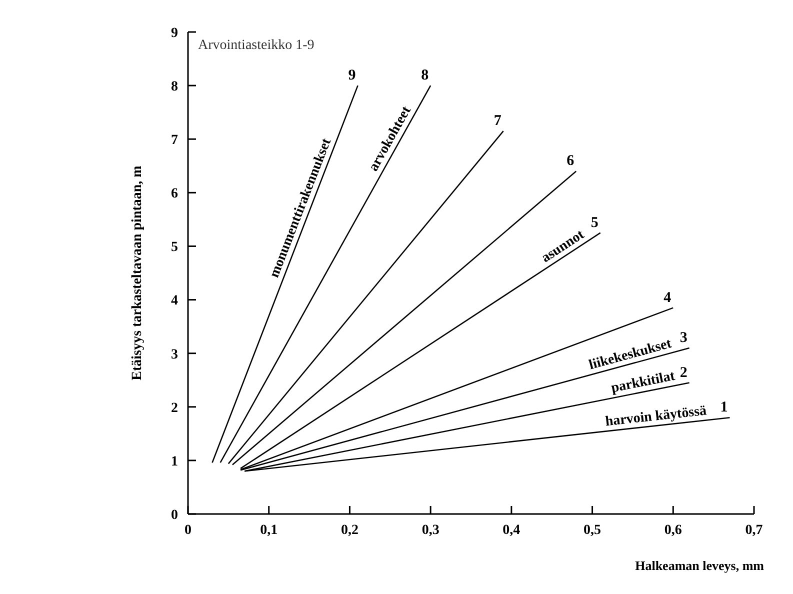 This screenshot has width=793, height=594. I want to click on x-tick-label: 0,7, so click(754, 530).